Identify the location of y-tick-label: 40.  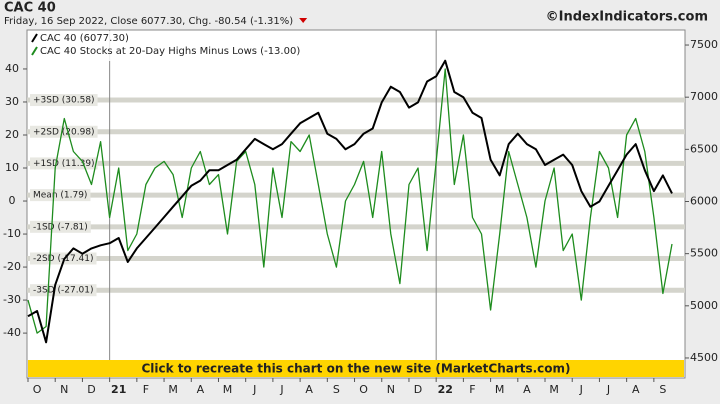
(12, 68).